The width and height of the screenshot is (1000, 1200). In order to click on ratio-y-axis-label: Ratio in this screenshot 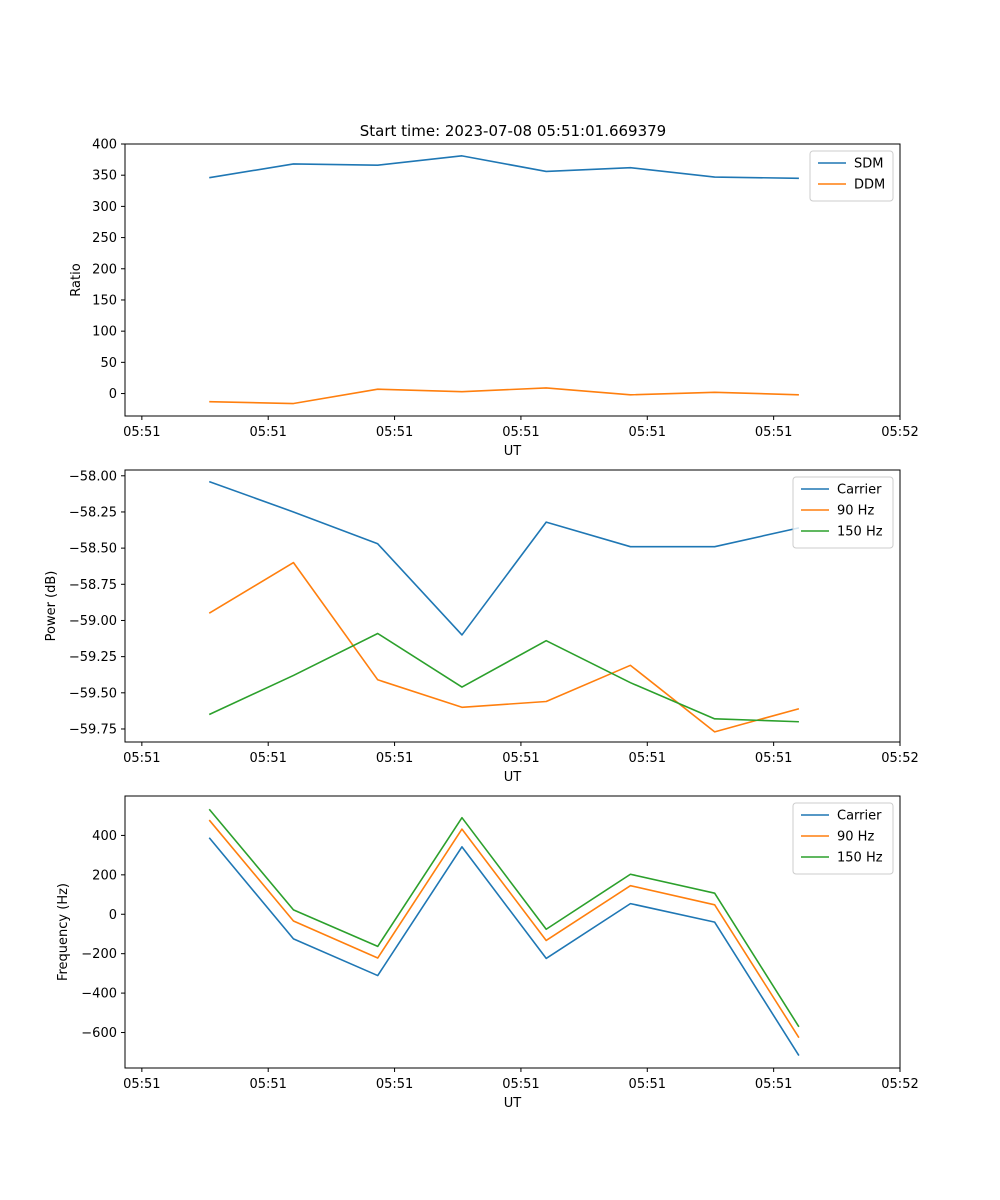, I will do `click(76, 279)`.